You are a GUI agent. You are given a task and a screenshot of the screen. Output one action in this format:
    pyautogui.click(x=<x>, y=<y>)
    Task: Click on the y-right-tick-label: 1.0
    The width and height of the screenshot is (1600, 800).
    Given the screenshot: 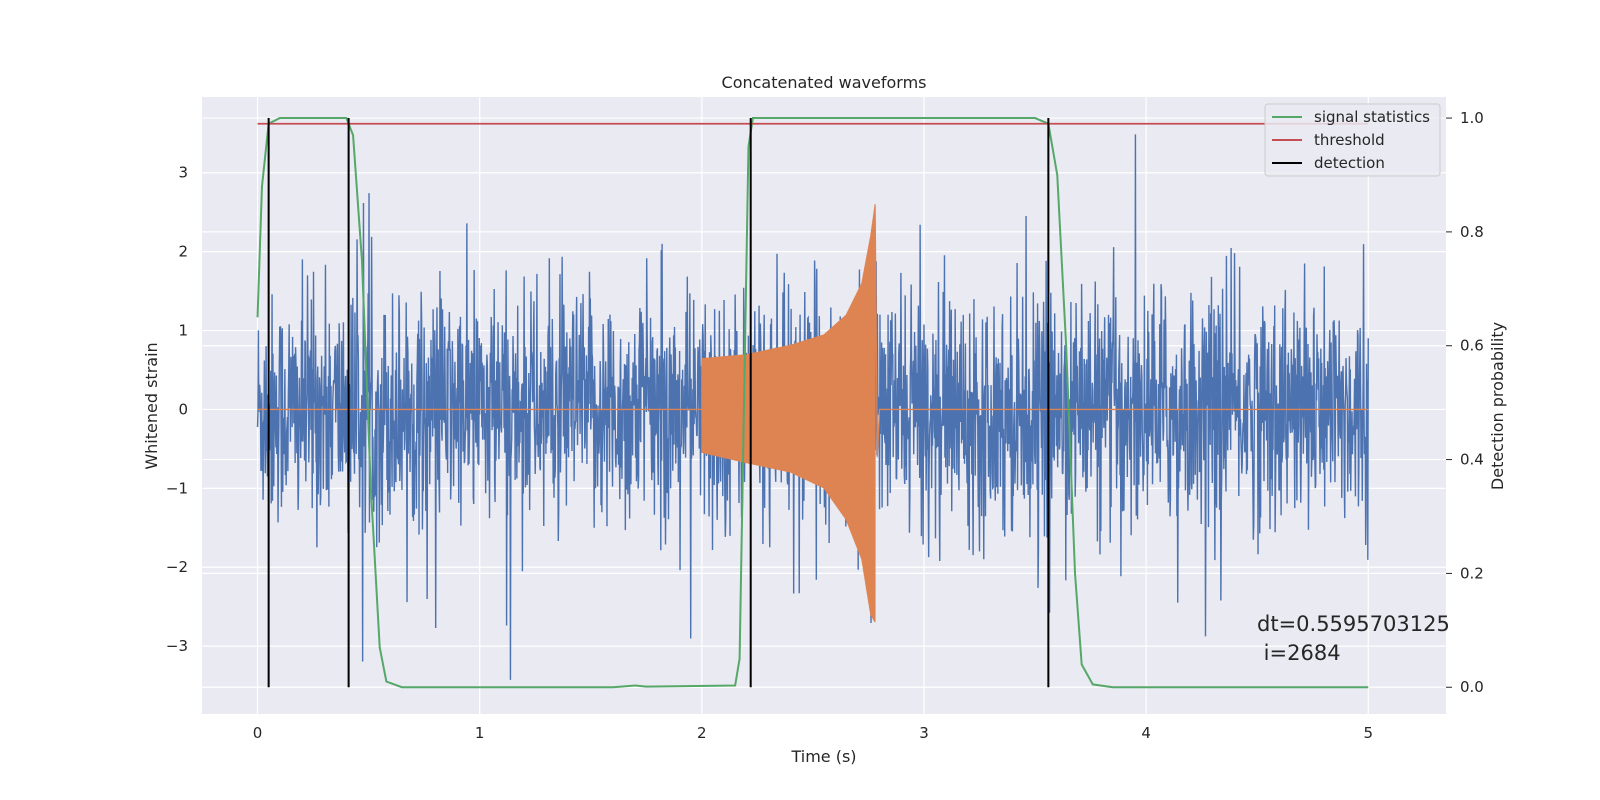 What is the action you would take?
    pyautogui.click(x=1472, y=118)
    